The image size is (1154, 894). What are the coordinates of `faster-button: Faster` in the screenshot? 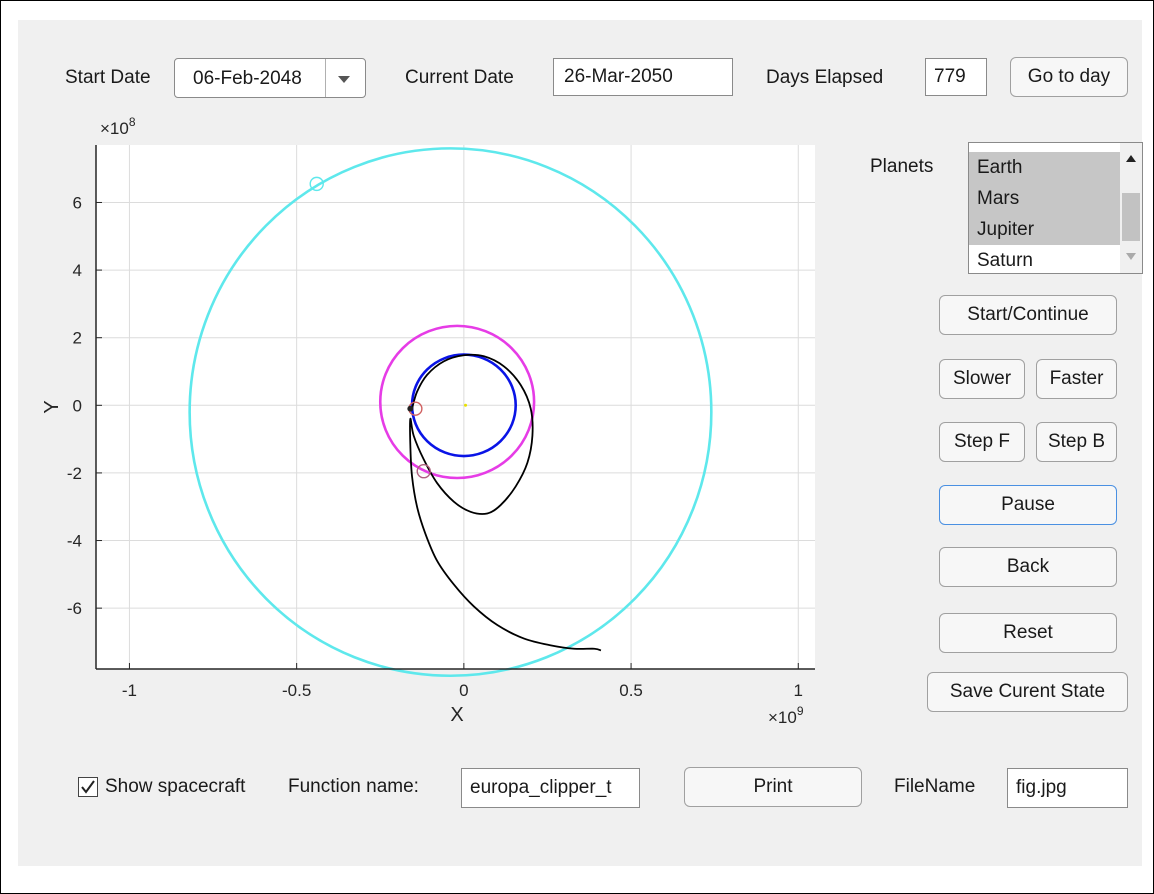 It's located at (1076, 379).